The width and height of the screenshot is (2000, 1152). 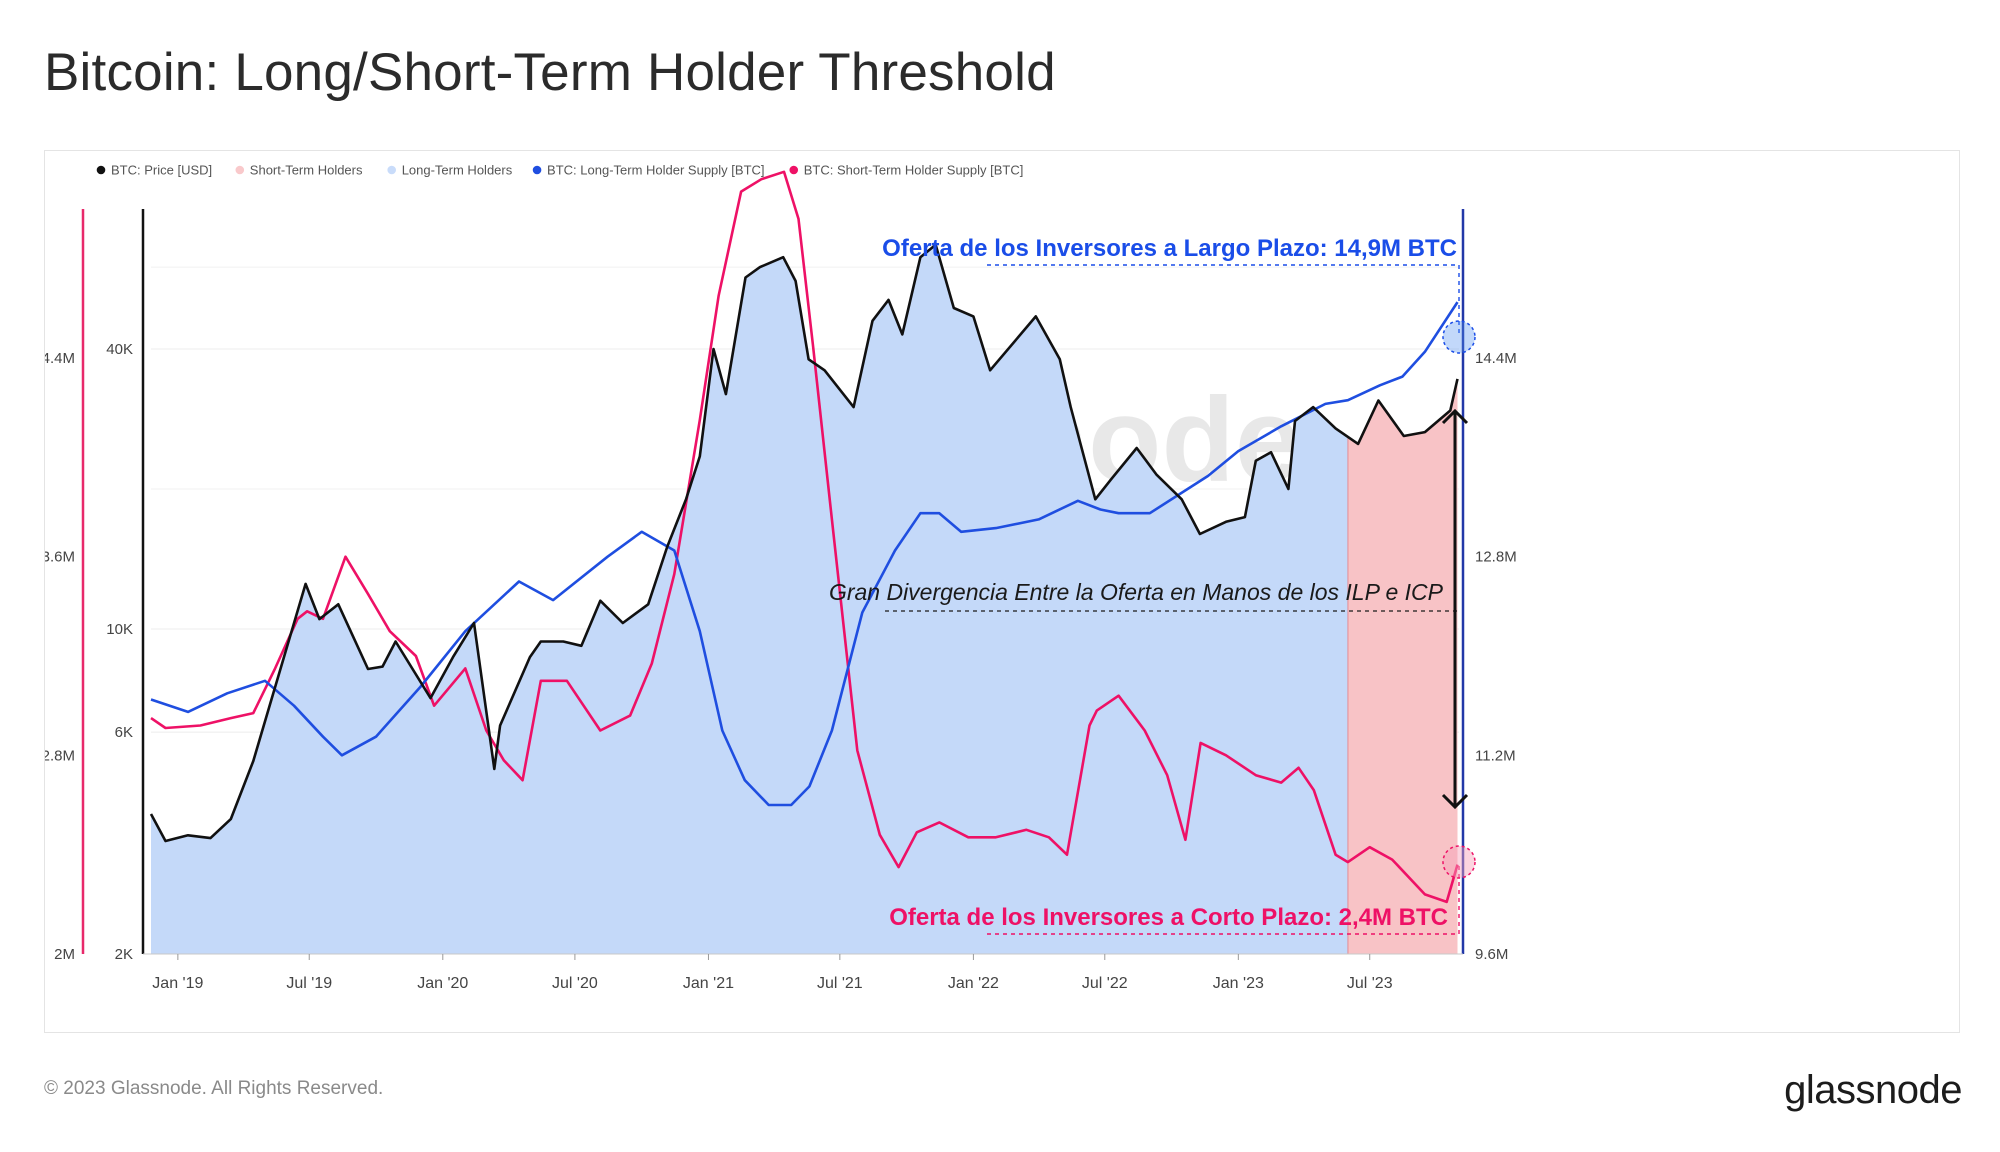 I want to click on x-tick-label: Jan '20, so click(x=442, y=983).